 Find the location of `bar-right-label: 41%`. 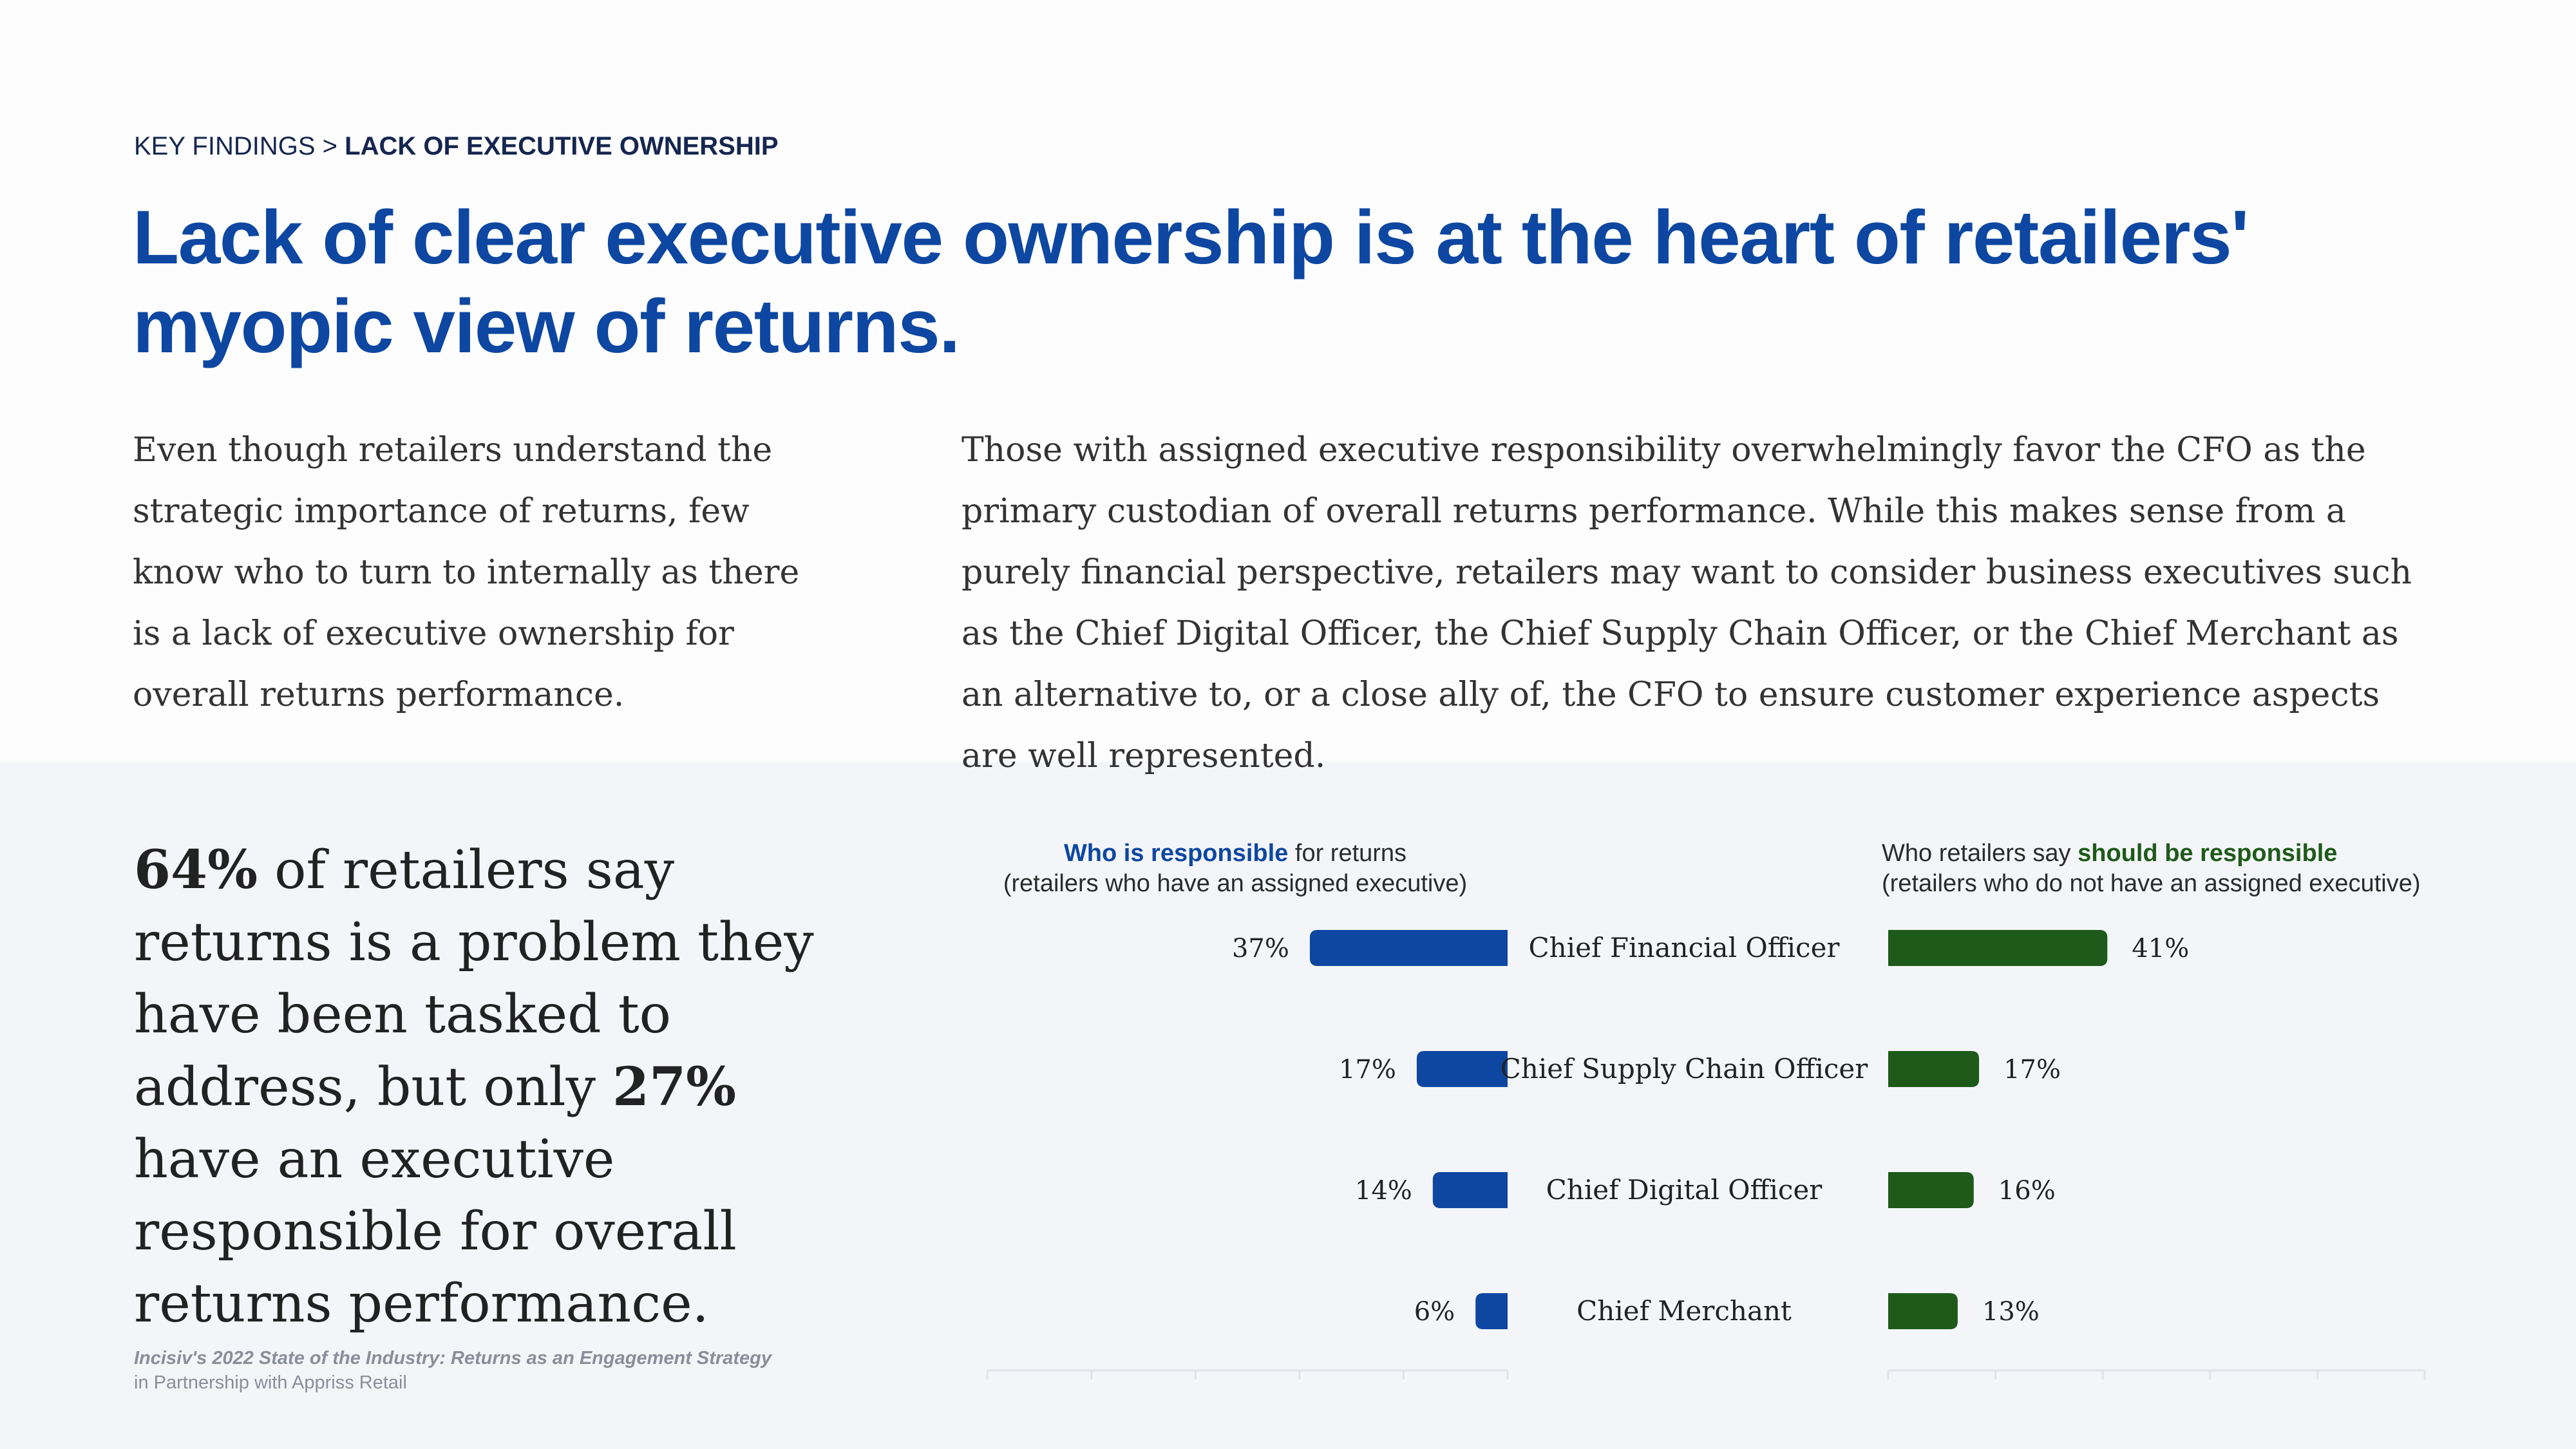

bar-right-label: 41% is located at coordinates (2161, 948).